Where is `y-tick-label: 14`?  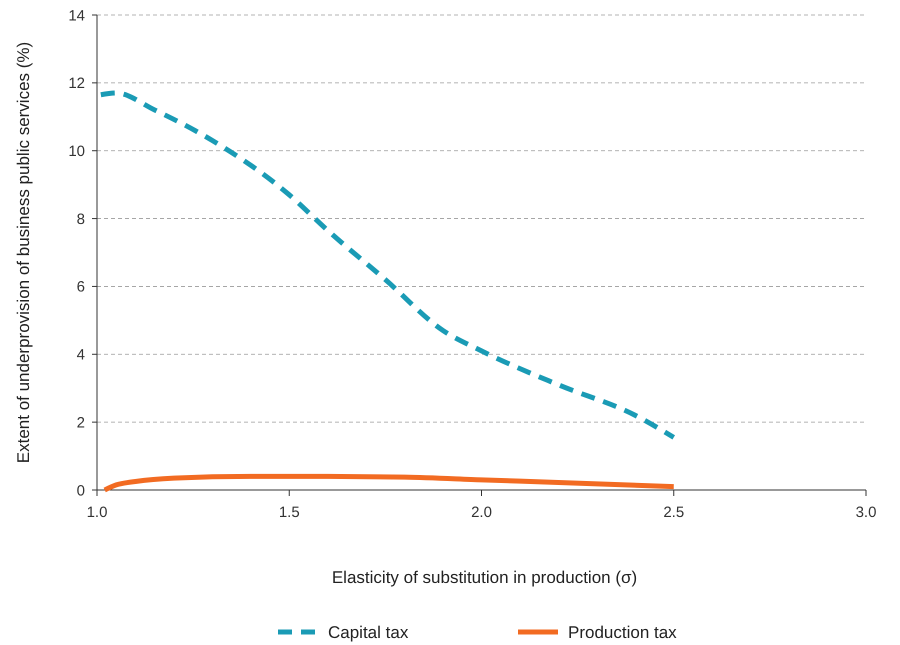 y-tick-label: 14 is located at coordinates (76, 15).